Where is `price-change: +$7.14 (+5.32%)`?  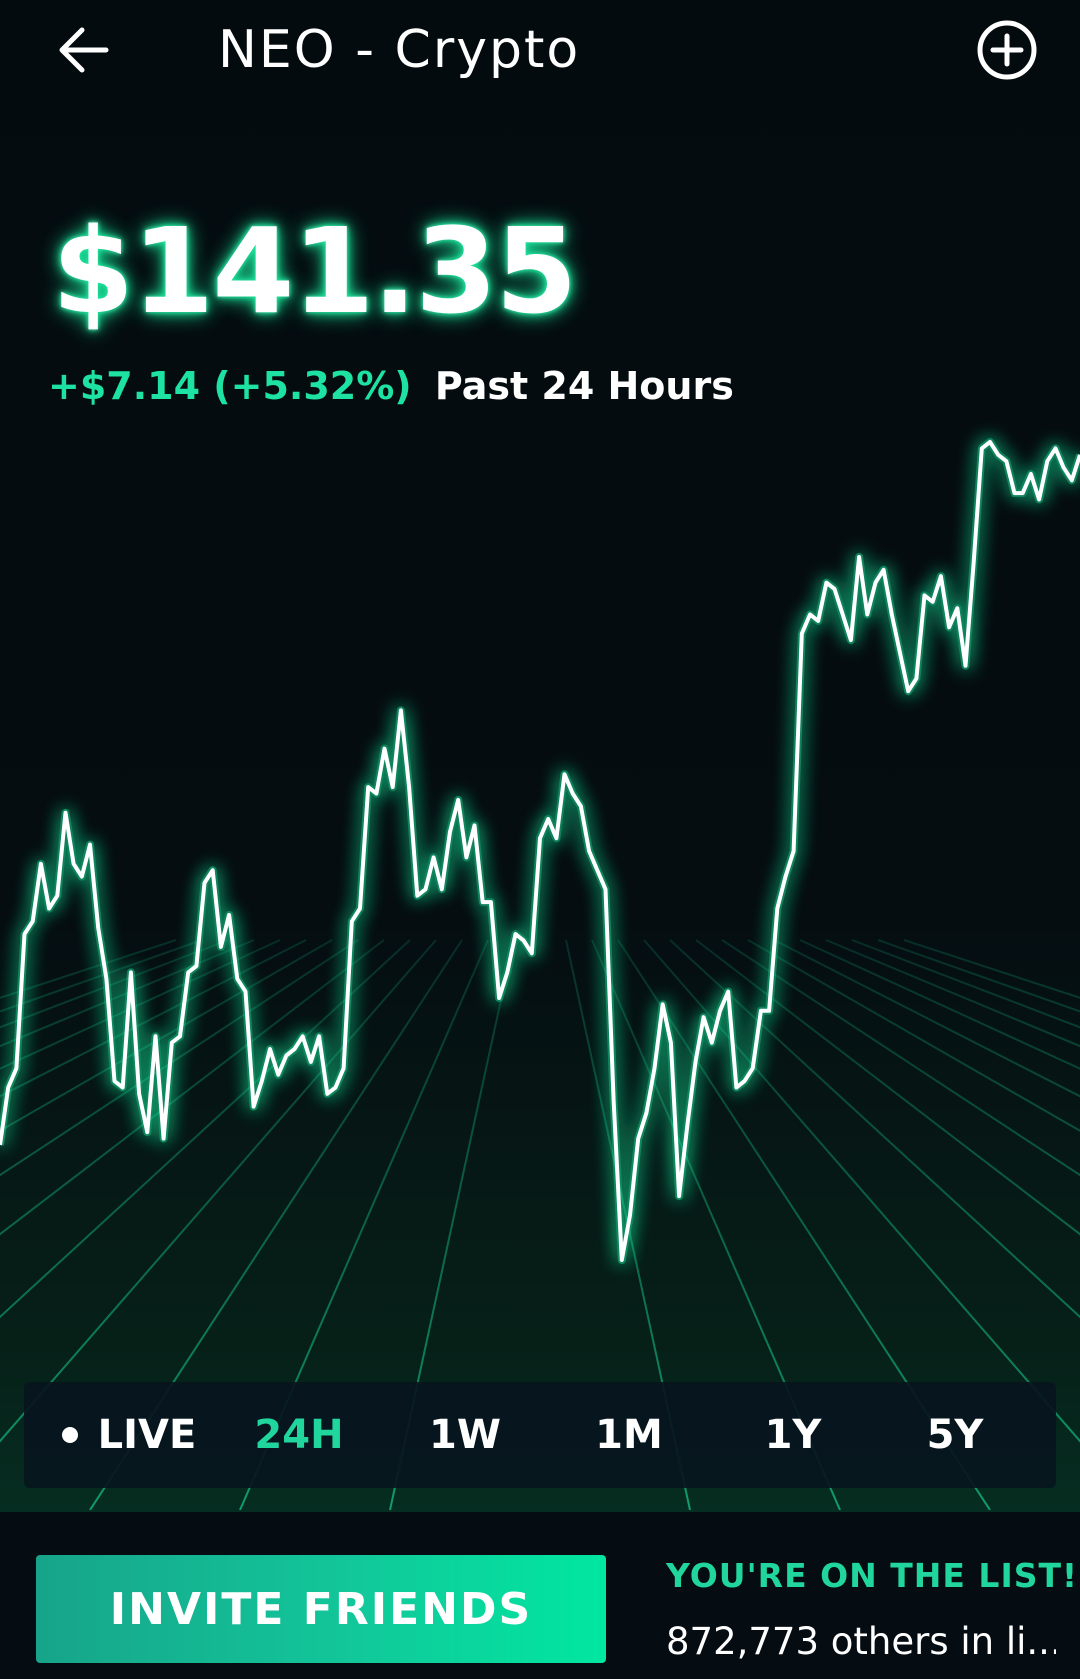
price-change: +$7.14 (+5.32%) is located at coordinates (230, 386).